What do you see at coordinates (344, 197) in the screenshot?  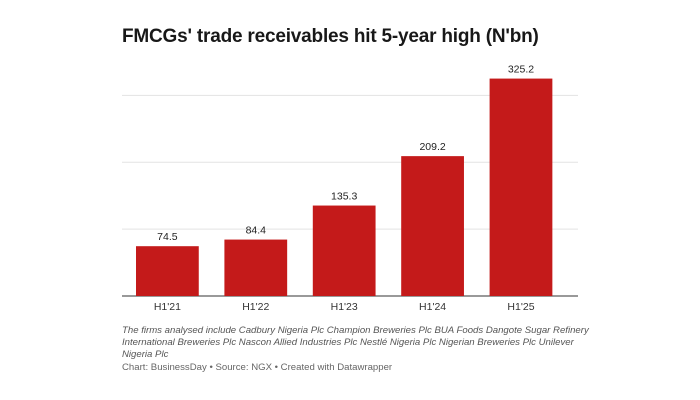 I see `value-label: 135.3` at bounding box center [344, 197].